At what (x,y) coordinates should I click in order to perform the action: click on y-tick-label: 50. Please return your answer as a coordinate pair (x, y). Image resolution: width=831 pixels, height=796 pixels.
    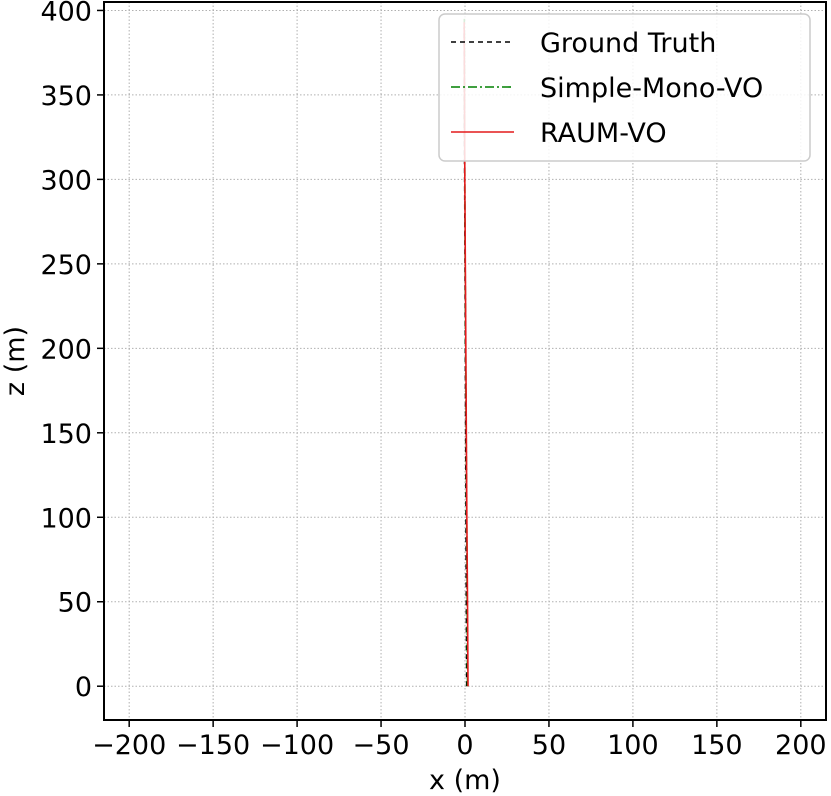
    Looking at the image, I should click on (75, 603).